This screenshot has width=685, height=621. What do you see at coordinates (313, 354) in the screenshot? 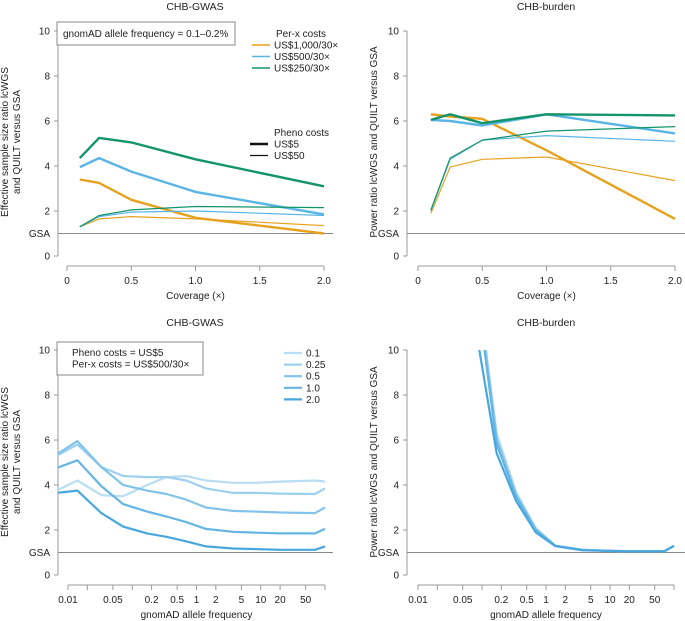
I see `legend-label: 0.1` at bounding box center [313, 354].